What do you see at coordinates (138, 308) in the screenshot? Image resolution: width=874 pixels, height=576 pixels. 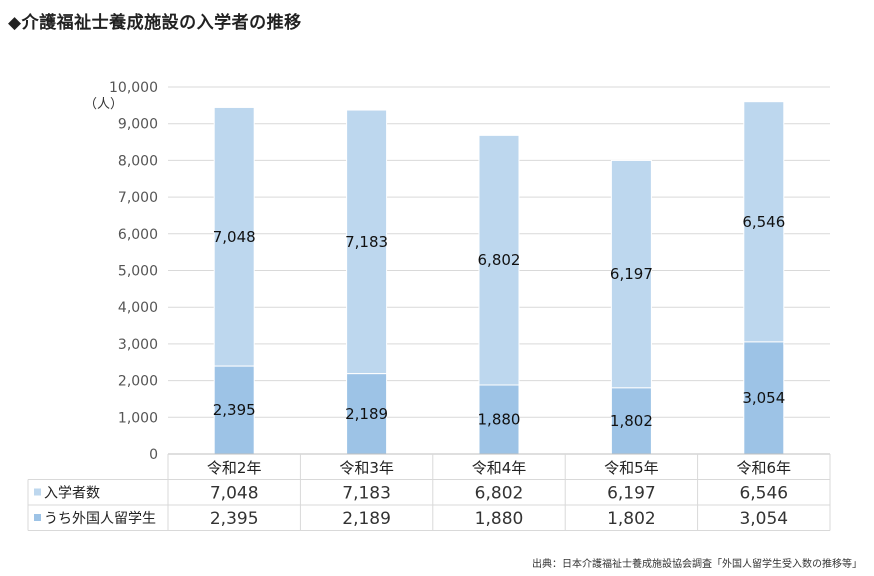 I see `y-tick-label: 4,000` at bounding box center [138, 308].